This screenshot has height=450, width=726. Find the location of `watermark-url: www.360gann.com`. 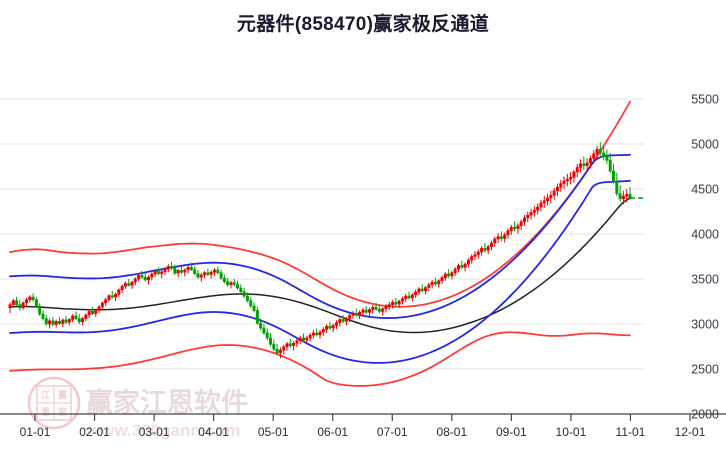

watermark-url: www.360gann.com is located at coordinates (163, 430).